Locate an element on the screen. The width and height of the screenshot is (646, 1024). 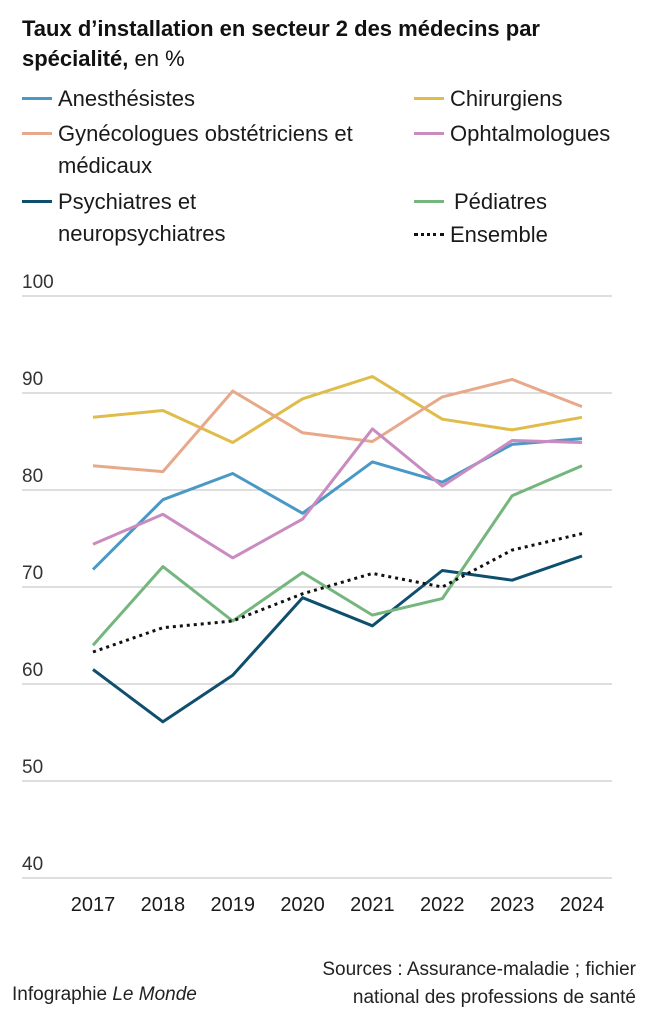
legend-label: Anesthésistes is located at coordinates (126, 98).